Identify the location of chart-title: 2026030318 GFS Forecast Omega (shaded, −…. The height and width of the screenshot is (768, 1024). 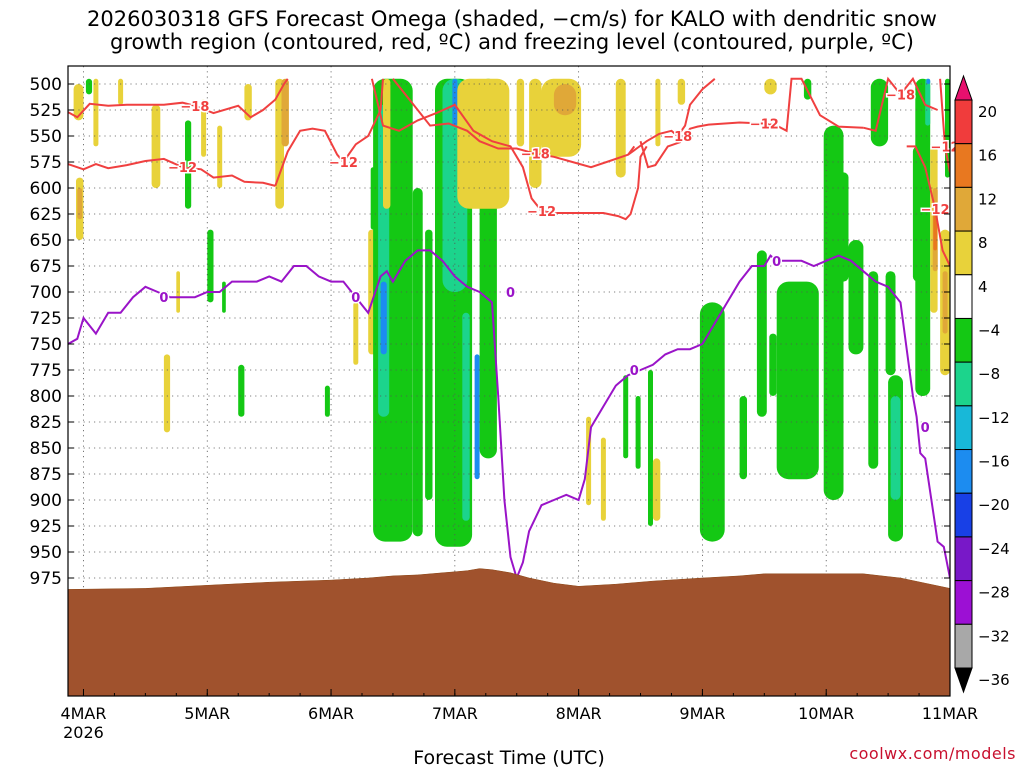
(512, 31).